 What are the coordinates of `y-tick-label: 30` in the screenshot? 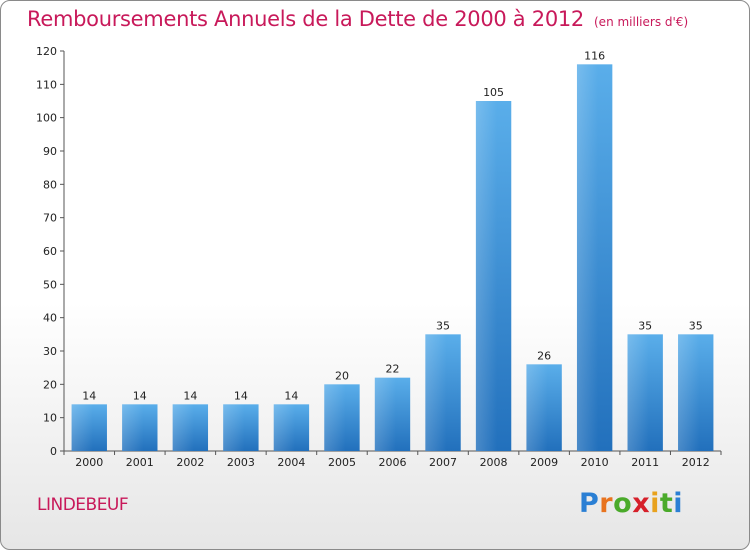 It's located at (50, 351).